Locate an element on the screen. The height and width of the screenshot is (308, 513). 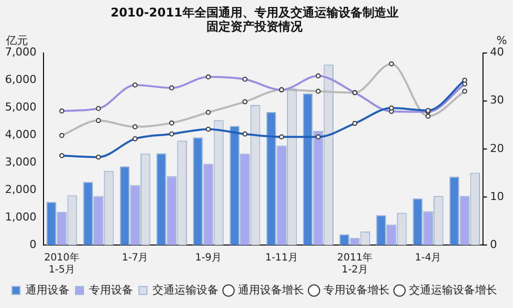
y2-tick-label: 30 is located at coordinates (497, 100).